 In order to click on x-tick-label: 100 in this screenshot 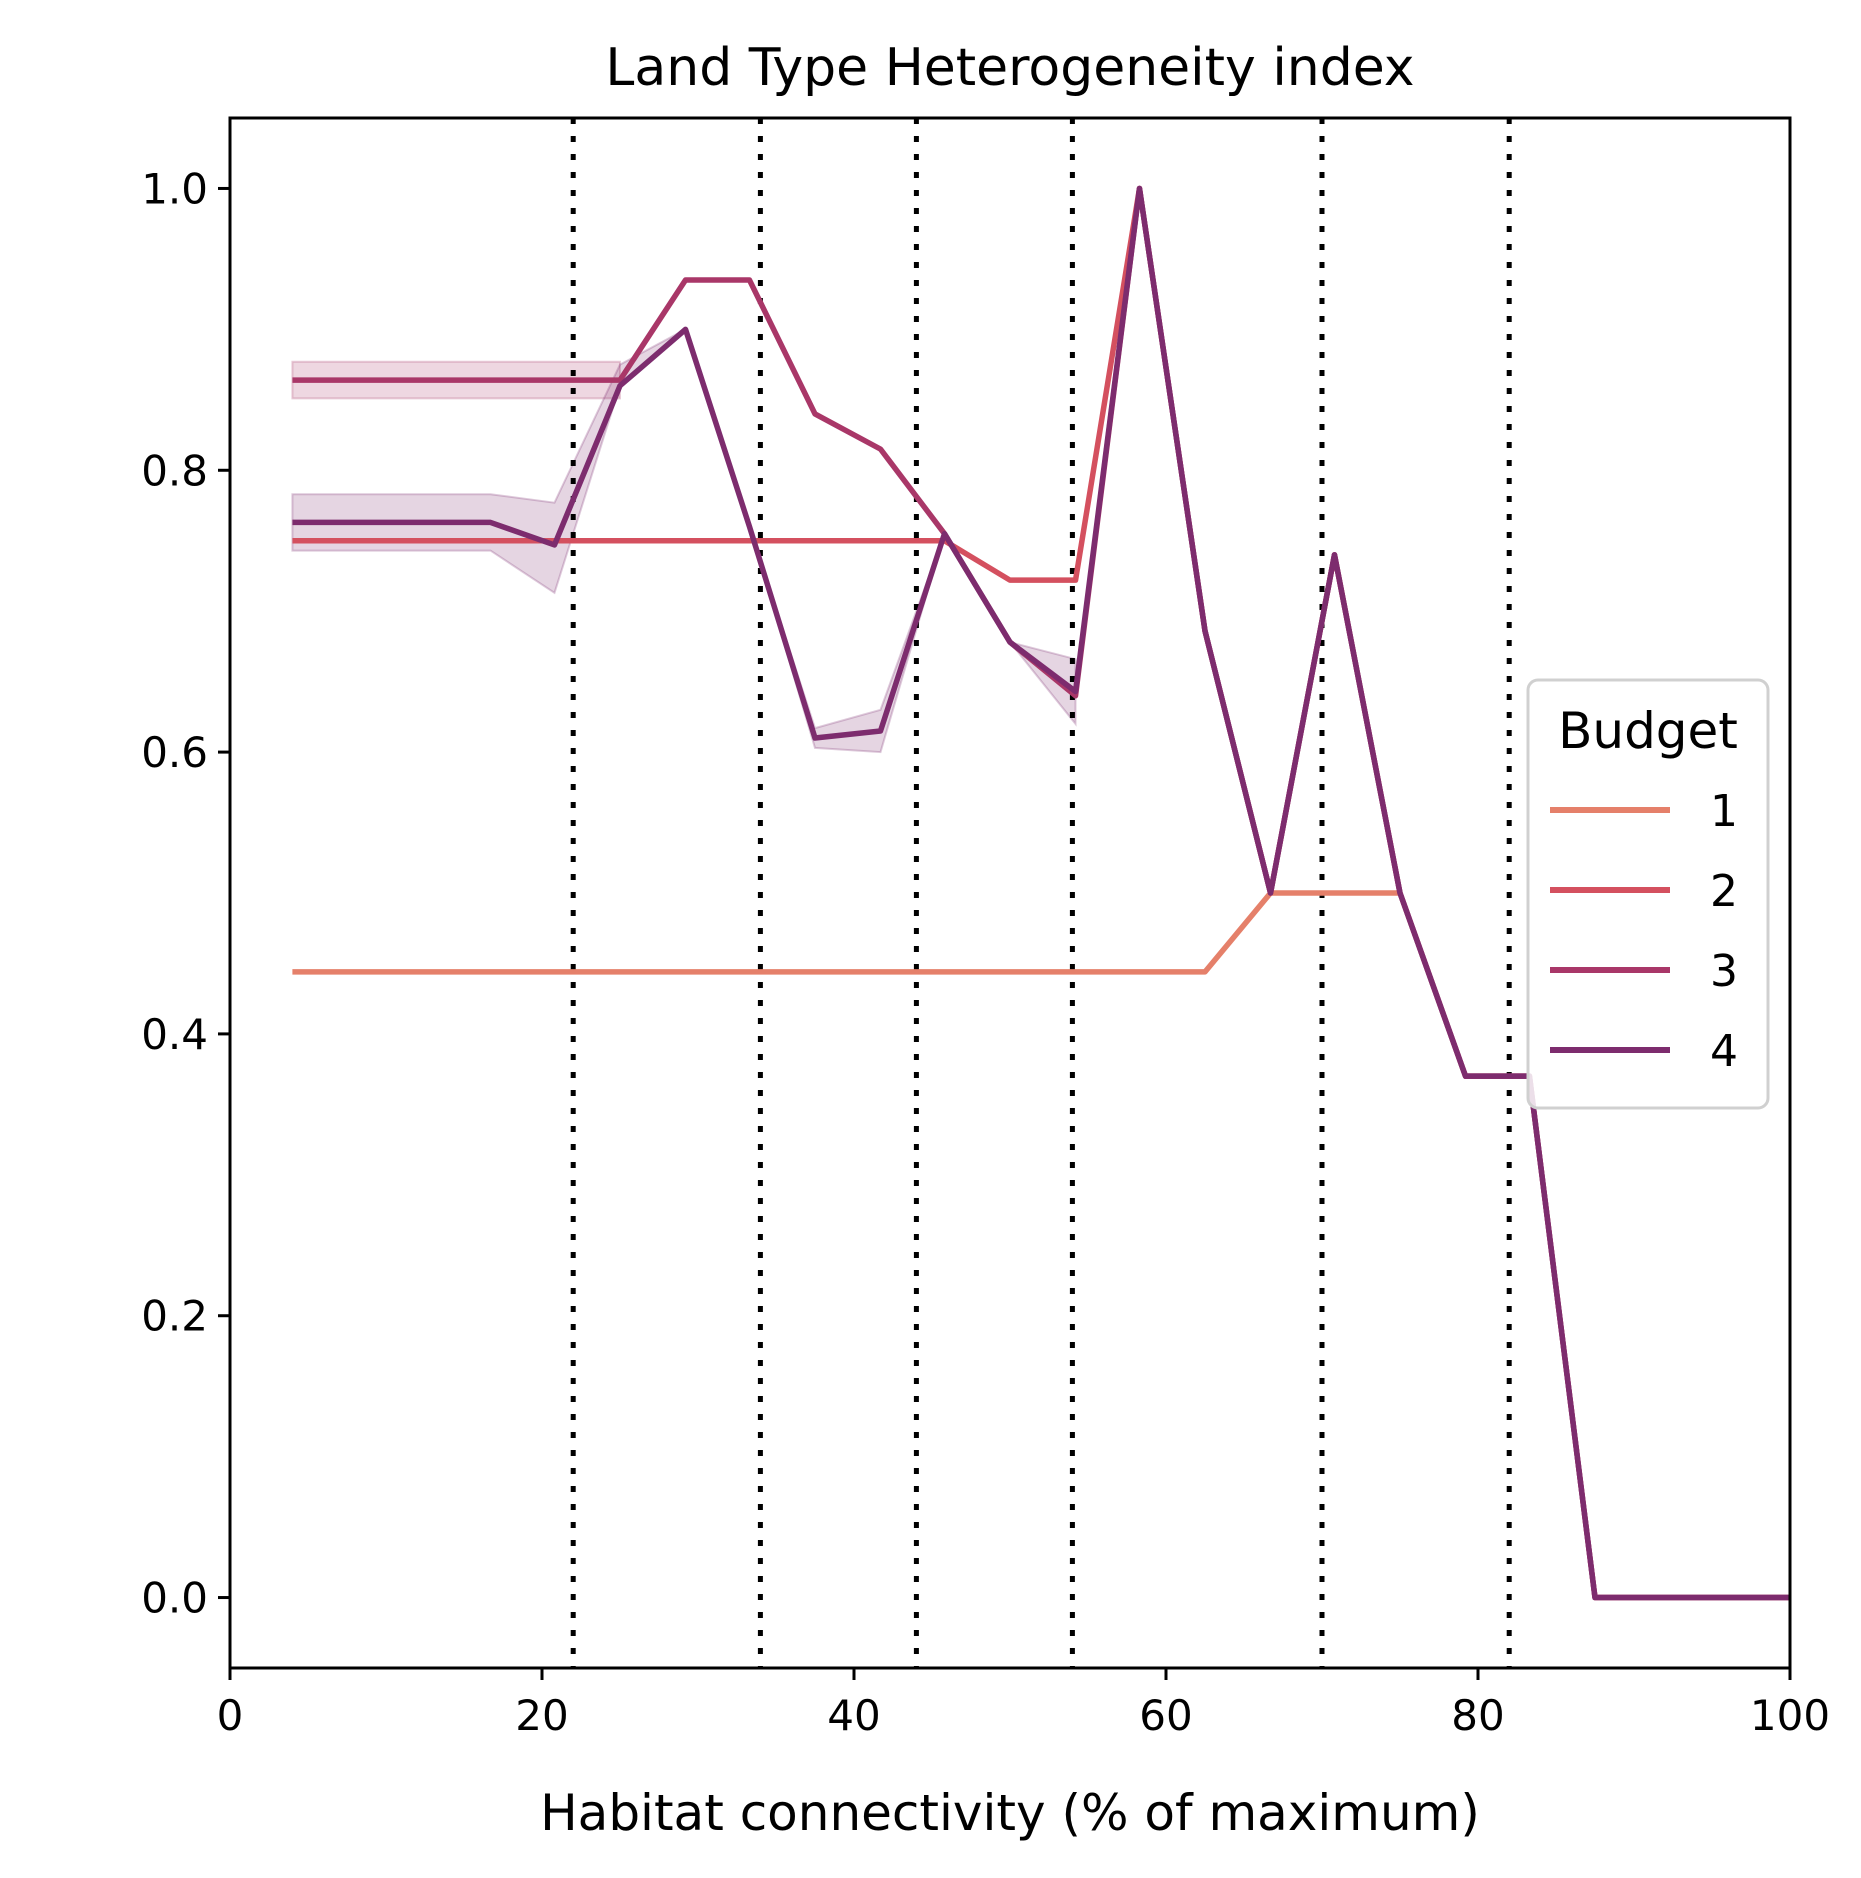, I will do `click(1790, 1715)`.